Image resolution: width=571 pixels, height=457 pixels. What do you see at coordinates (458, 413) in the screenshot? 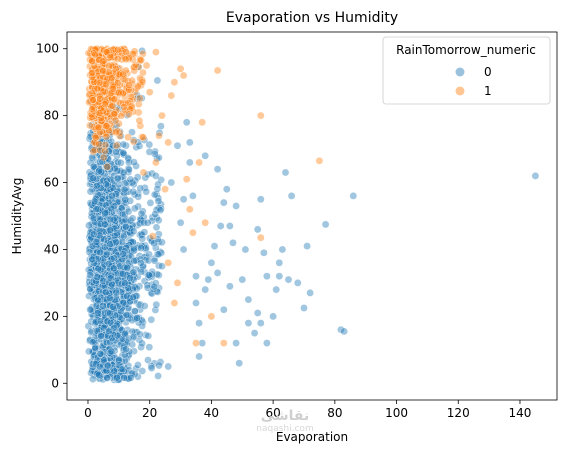
I see `x-tick-label: 120` at bounding box center [458, 413].